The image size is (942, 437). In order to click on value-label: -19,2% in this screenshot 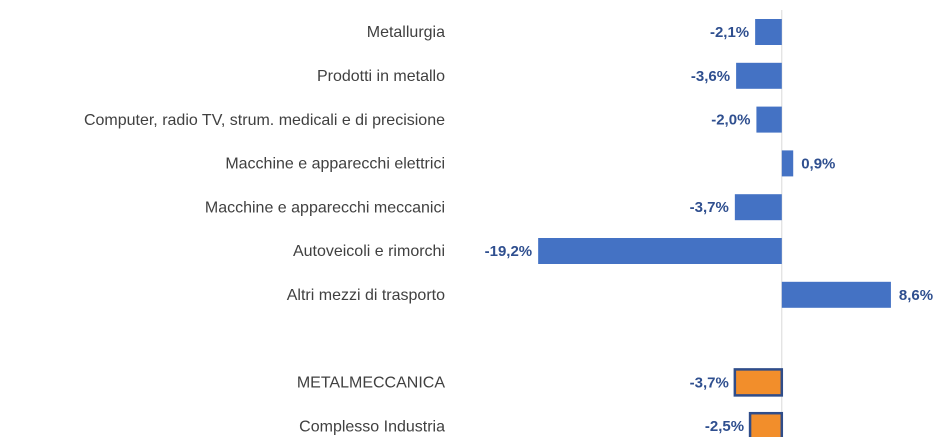, I will do `click(509, 251)`.